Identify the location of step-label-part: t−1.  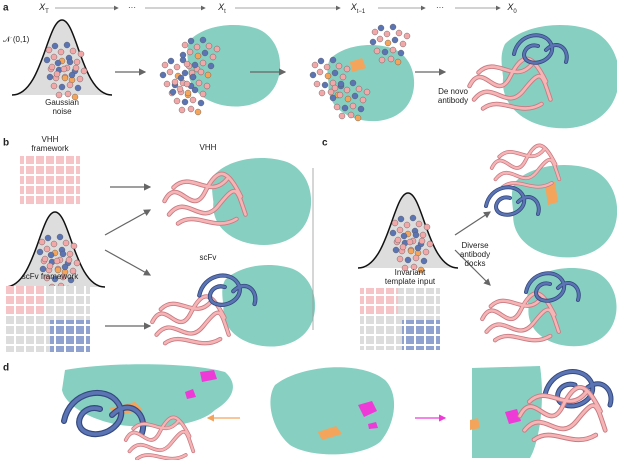
(361, 12).